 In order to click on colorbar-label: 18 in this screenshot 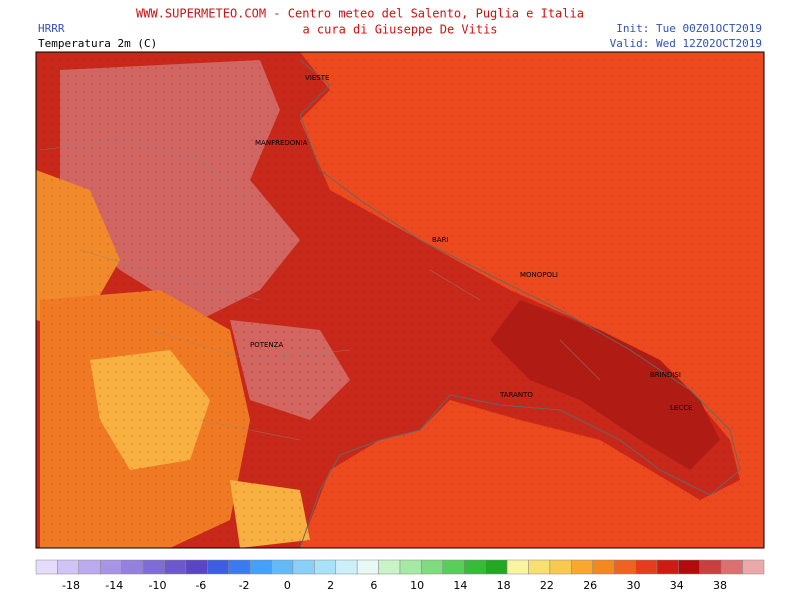, I will do `click(504, 585)`.